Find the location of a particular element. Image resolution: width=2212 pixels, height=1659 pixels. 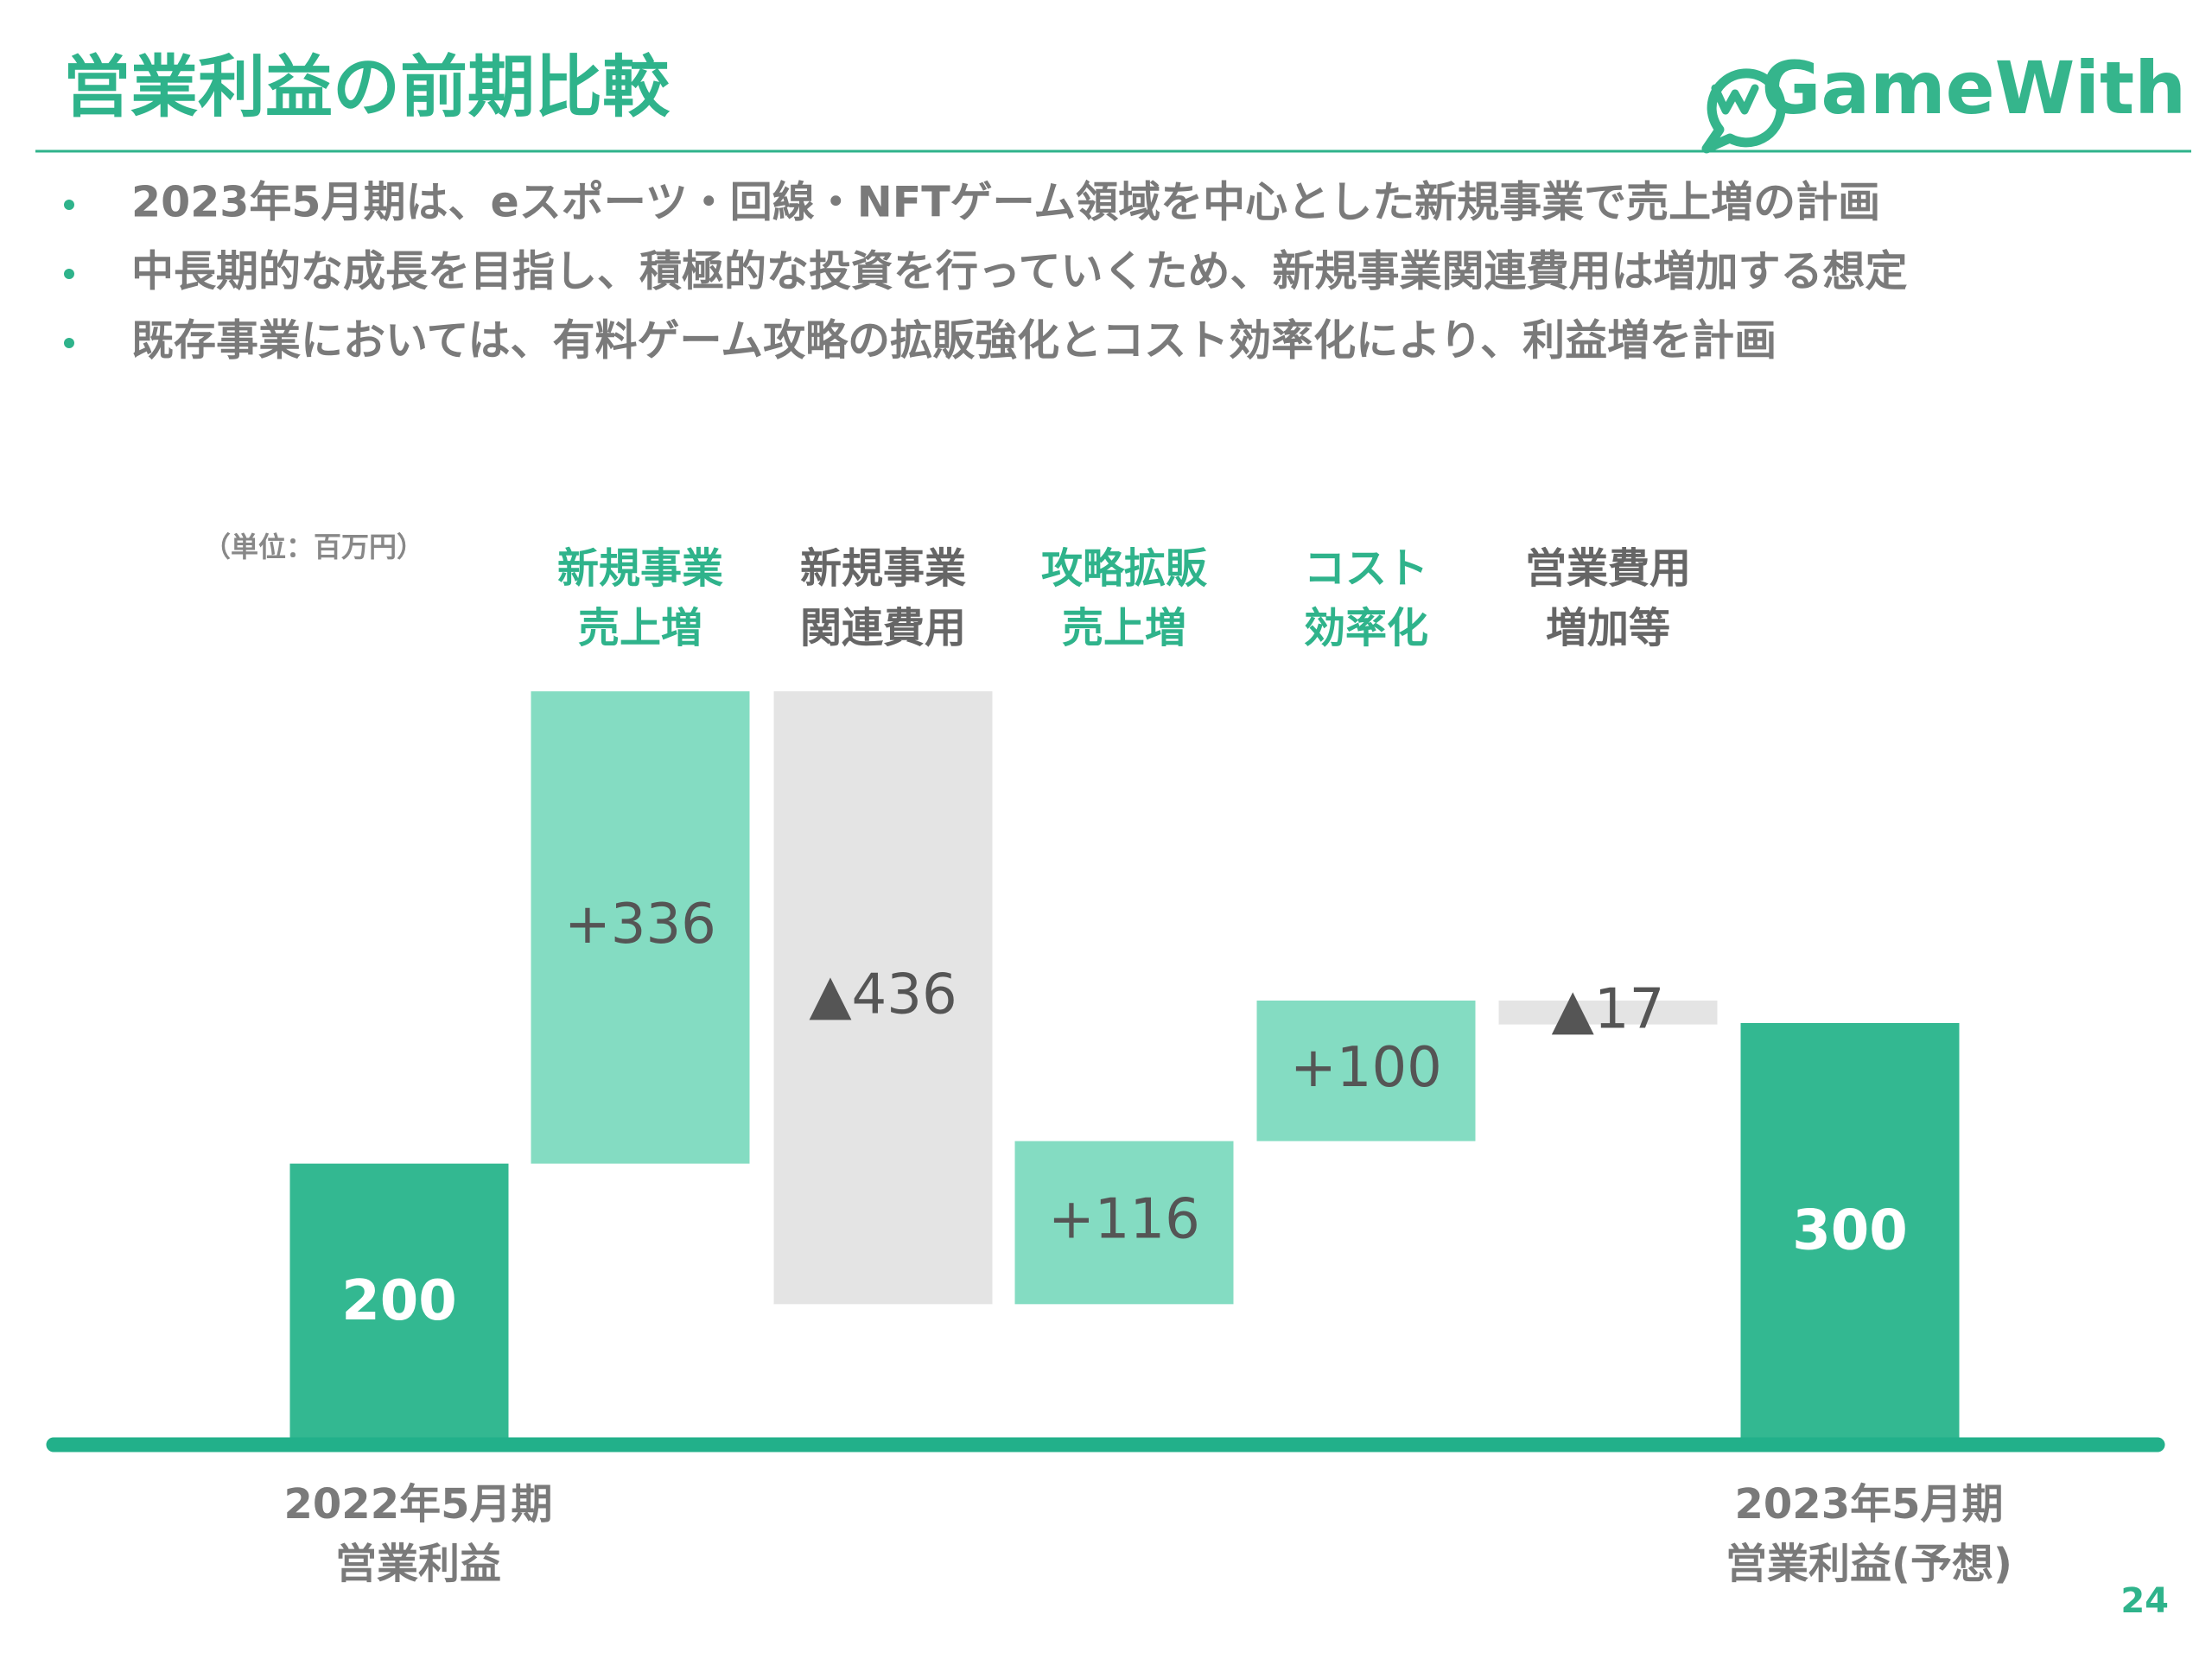

category-label: 2023年5月期 is located at coordinates (1869, 1504).